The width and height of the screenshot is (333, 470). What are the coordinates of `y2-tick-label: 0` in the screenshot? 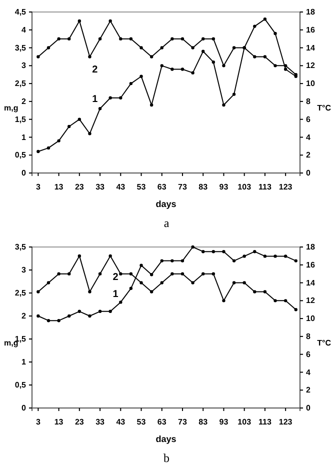 It's located at (308, 173).